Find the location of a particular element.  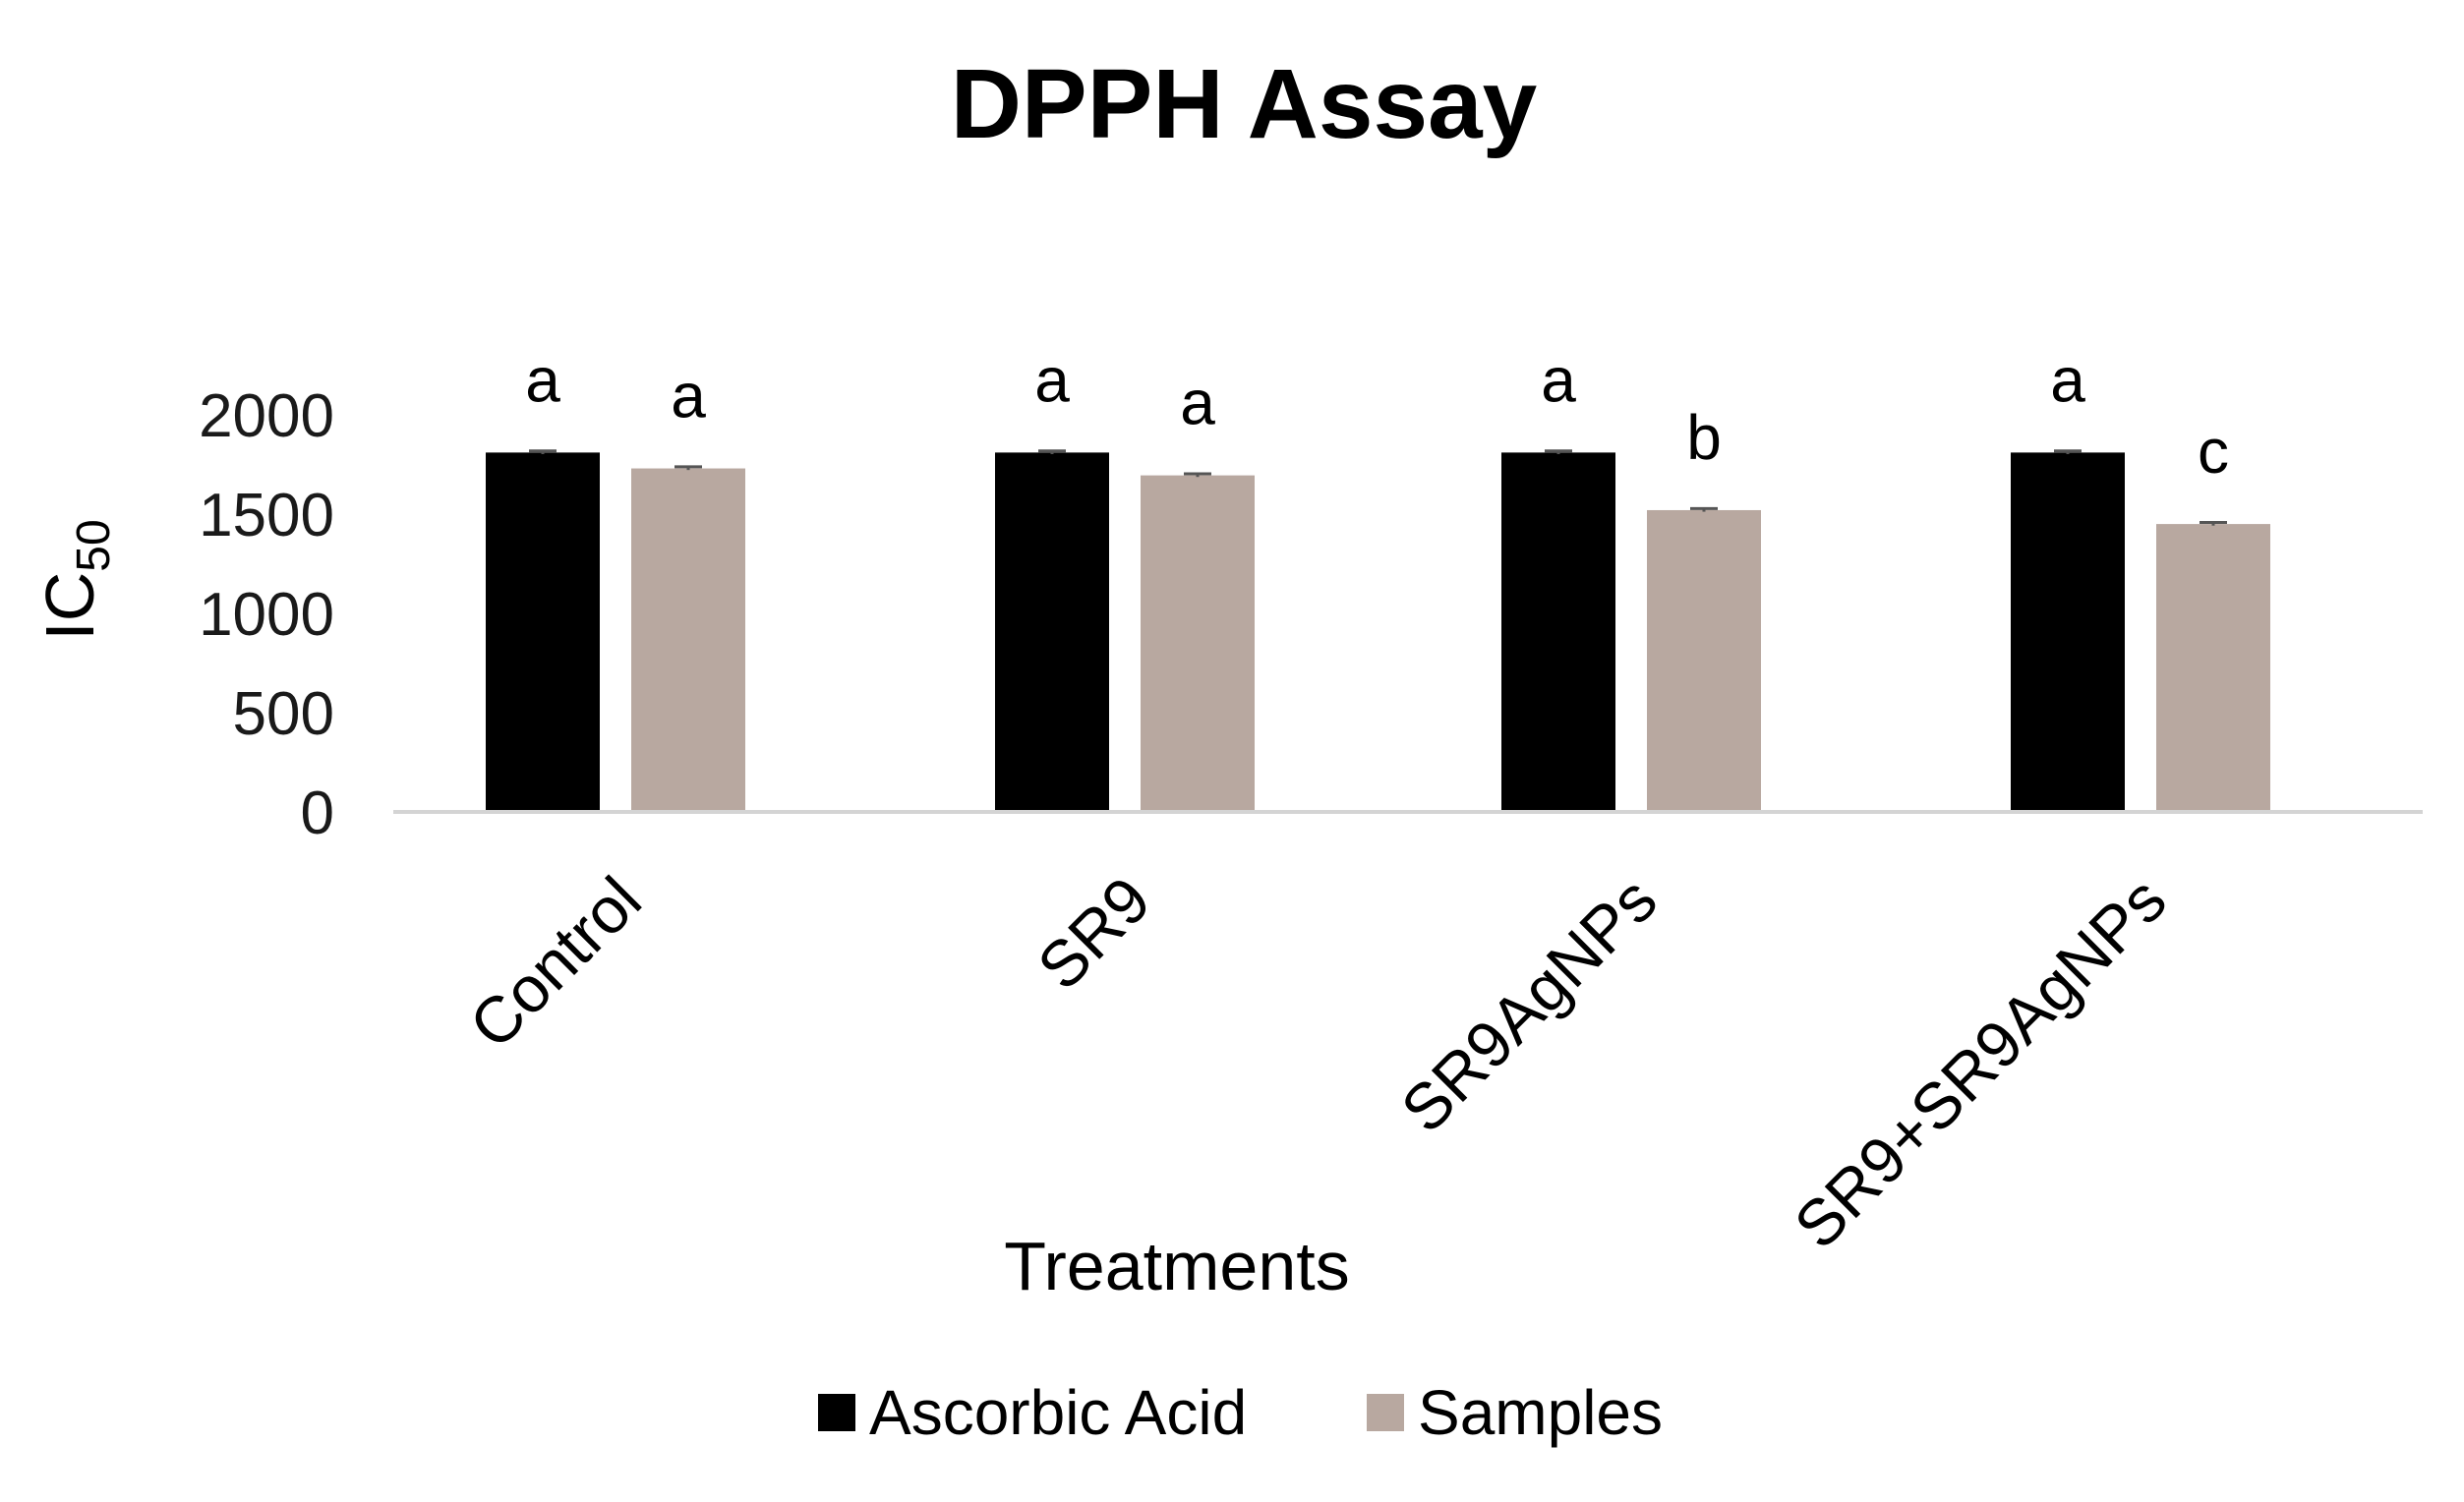

error-bars is located at coordinates (1378, 488).